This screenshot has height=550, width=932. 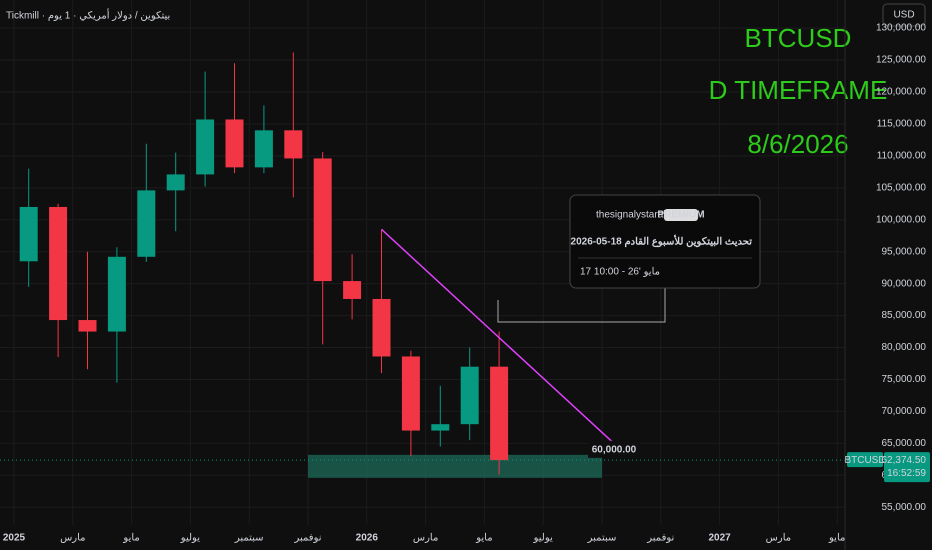 I want to click on price-tag-text: 62,374.50, so click(x=904, y=460).